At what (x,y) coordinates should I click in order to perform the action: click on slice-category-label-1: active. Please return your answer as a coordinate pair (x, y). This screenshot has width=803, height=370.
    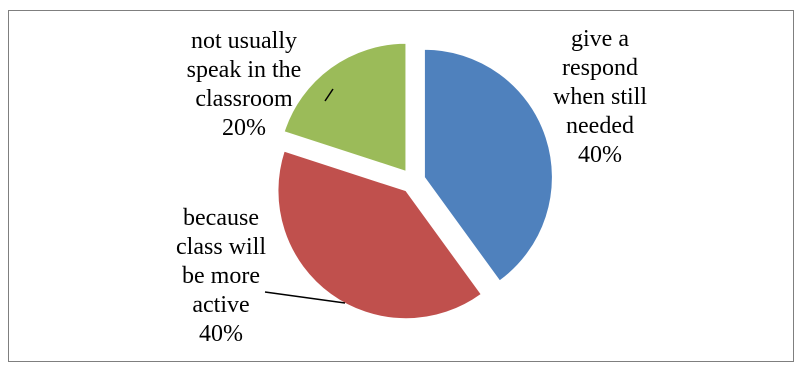
    Looking at the image, I should click on (220, 305).